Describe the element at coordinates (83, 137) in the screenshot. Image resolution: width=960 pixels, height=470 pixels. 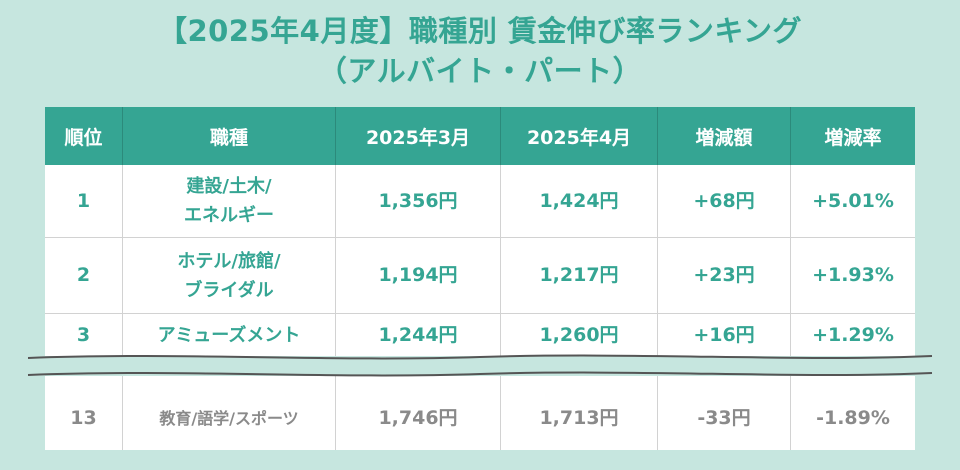
I see `header-rank: 順位` at that location.